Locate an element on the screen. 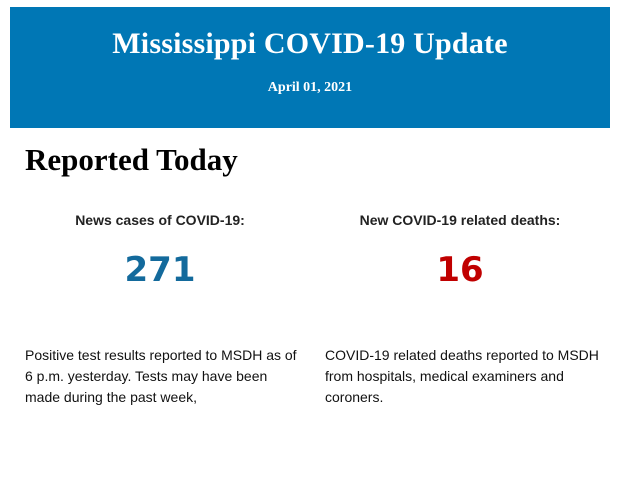  cases-label: News cases of COVID-19: is located at coordinates (160, 220).